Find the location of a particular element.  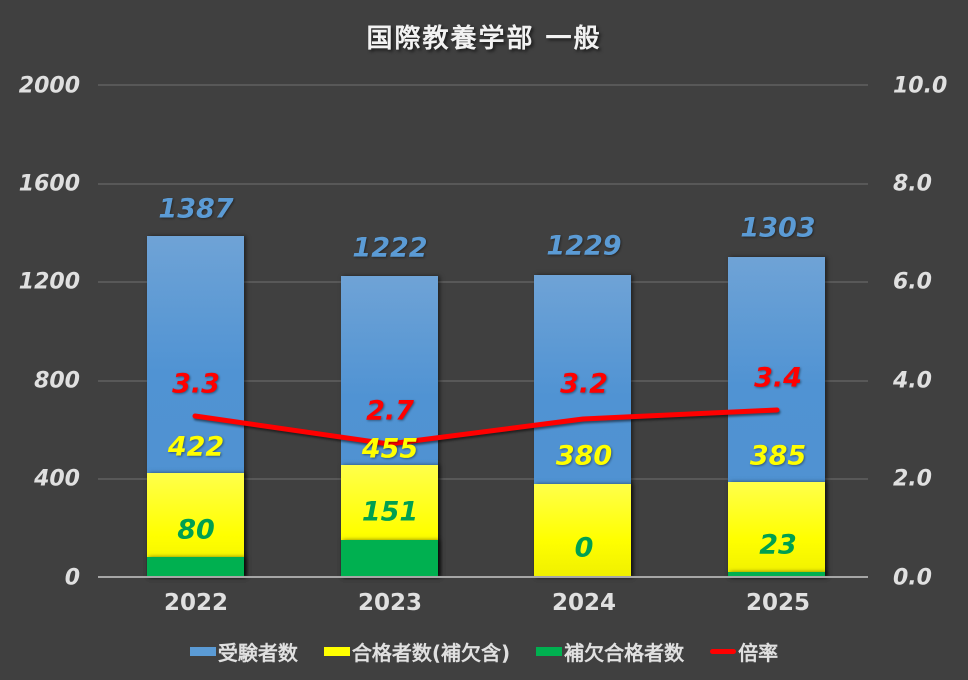

label-ratio-2024: 3.2 is located at coordinates (584, 384).